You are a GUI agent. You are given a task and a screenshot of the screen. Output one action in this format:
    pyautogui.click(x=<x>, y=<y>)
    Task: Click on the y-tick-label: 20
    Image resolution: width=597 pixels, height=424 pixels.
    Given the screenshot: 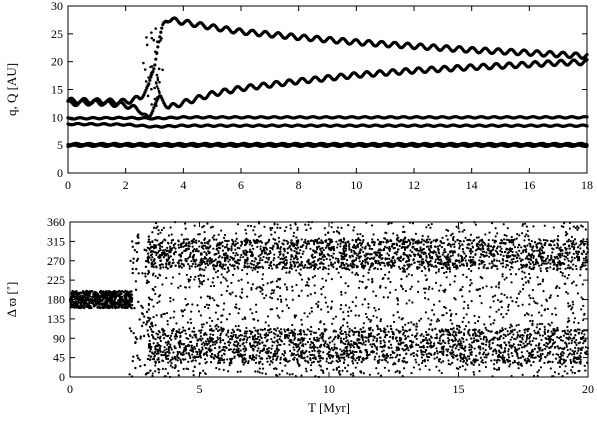 What is the action you would take?
    pyautogui.click(x=57, y=62)
    